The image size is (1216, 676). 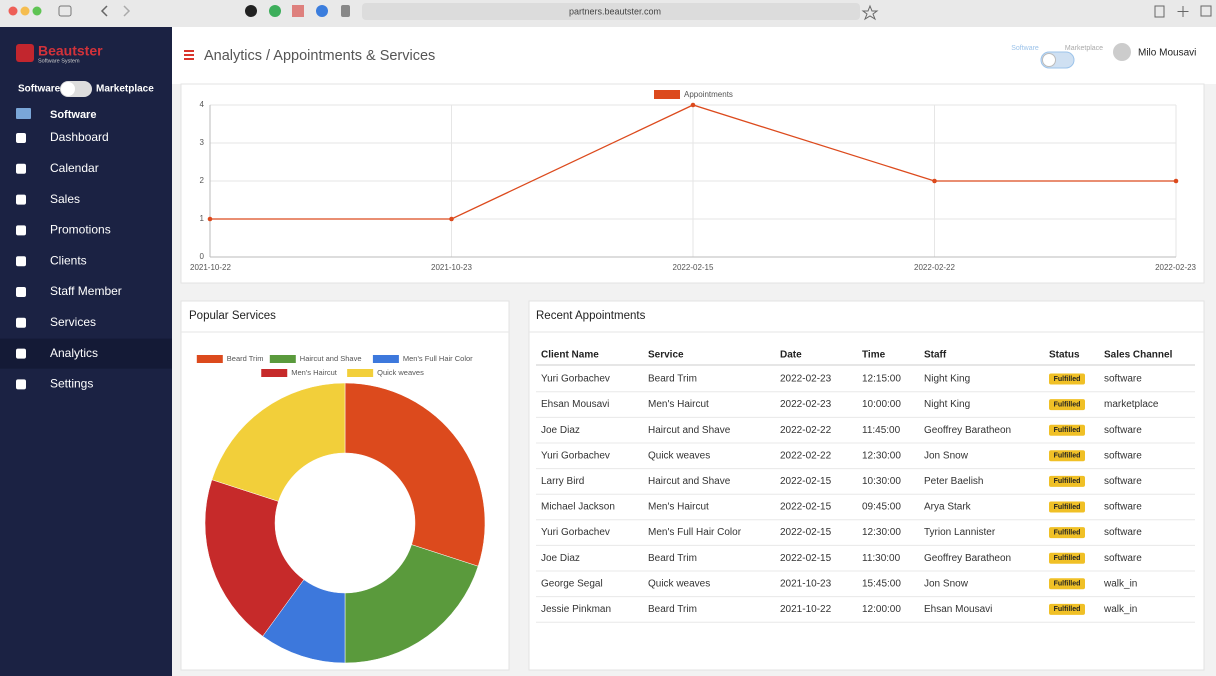 I want to click on minimize-button, so click(x=25, y=11).